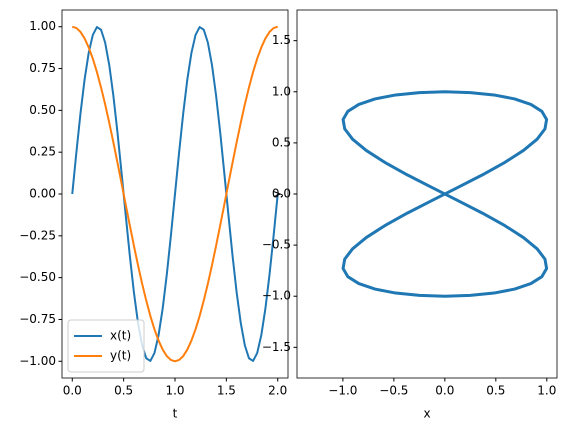 The height and width of the screenshot is (432, 568). What do you see at coordinates (276, 347) in the screenshot?
I see `y-tick-label: −1.5` at bounding box center [276, 347].